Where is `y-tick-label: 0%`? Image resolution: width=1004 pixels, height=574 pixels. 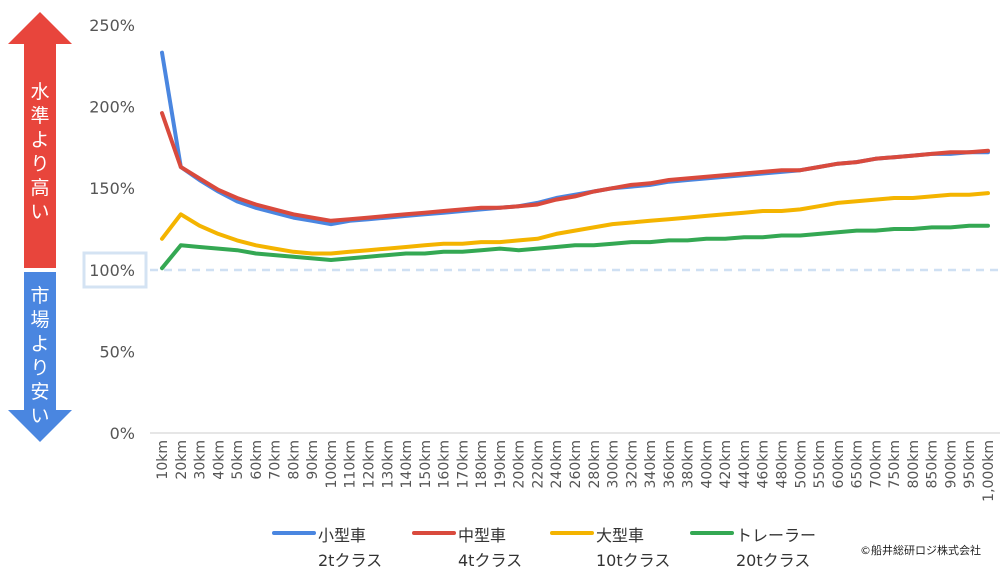 y-tick-label: 0% is located at coordinates (122, 433).